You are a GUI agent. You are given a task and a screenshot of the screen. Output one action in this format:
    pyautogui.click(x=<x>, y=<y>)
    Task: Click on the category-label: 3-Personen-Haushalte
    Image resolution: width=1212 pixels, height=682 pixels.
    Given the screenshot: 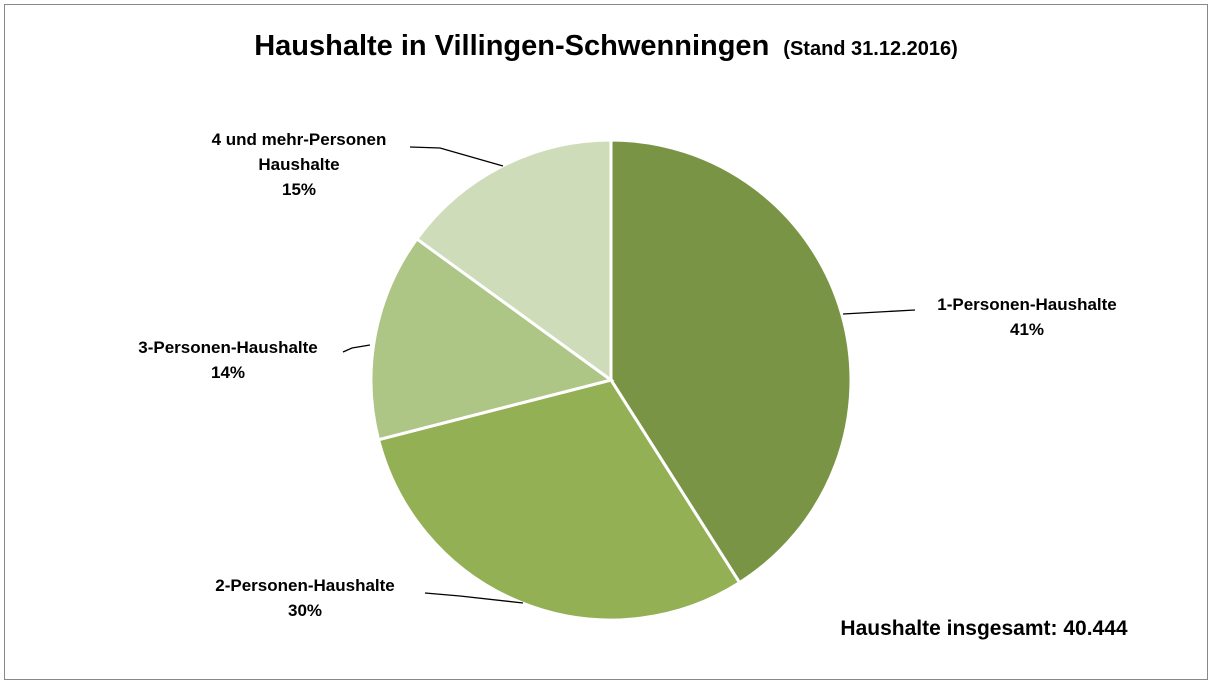 What is the action you would take?
    pyautogui.click(x=228, y=347)
    